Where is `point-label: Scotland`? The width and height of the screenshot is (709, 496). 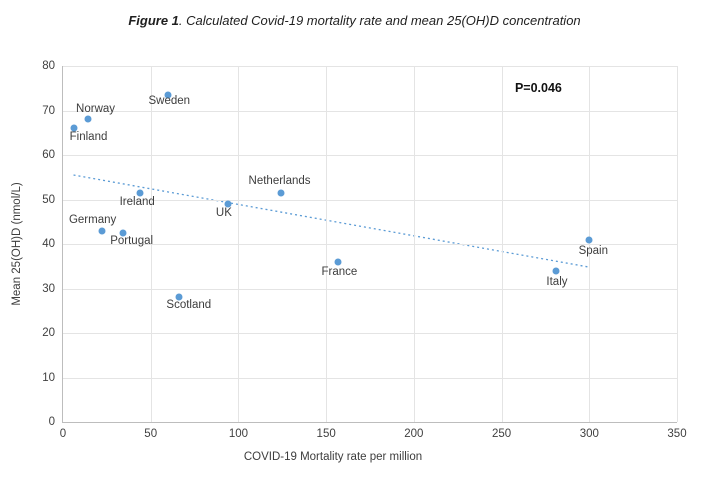
point-label: Scotland is located at coordinates (189, 305).